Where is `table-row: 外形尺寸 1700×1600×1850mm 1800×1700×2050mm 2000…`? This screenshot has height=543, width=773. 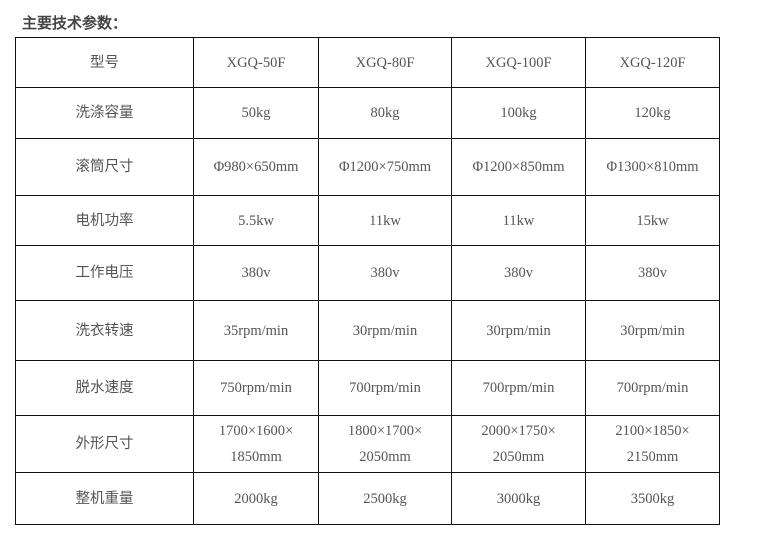
table-row: 外形尺寸 1700×1600×1850mm 1800×1700×2050mm 2000… is located at coordinates (367, 444).